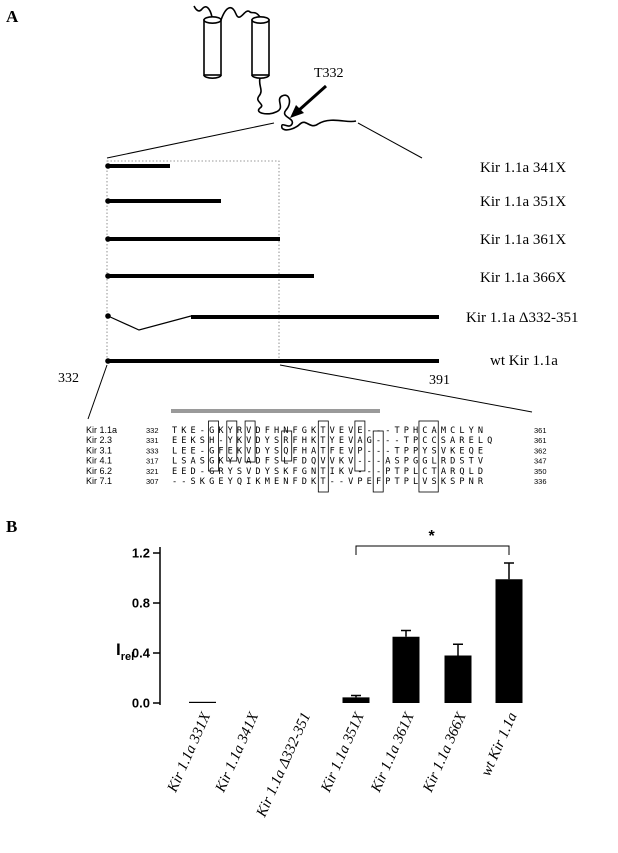  Describe the element at coordinates (152, 440) in the screenshot. I see `alignment-row-start: 331` at that location.